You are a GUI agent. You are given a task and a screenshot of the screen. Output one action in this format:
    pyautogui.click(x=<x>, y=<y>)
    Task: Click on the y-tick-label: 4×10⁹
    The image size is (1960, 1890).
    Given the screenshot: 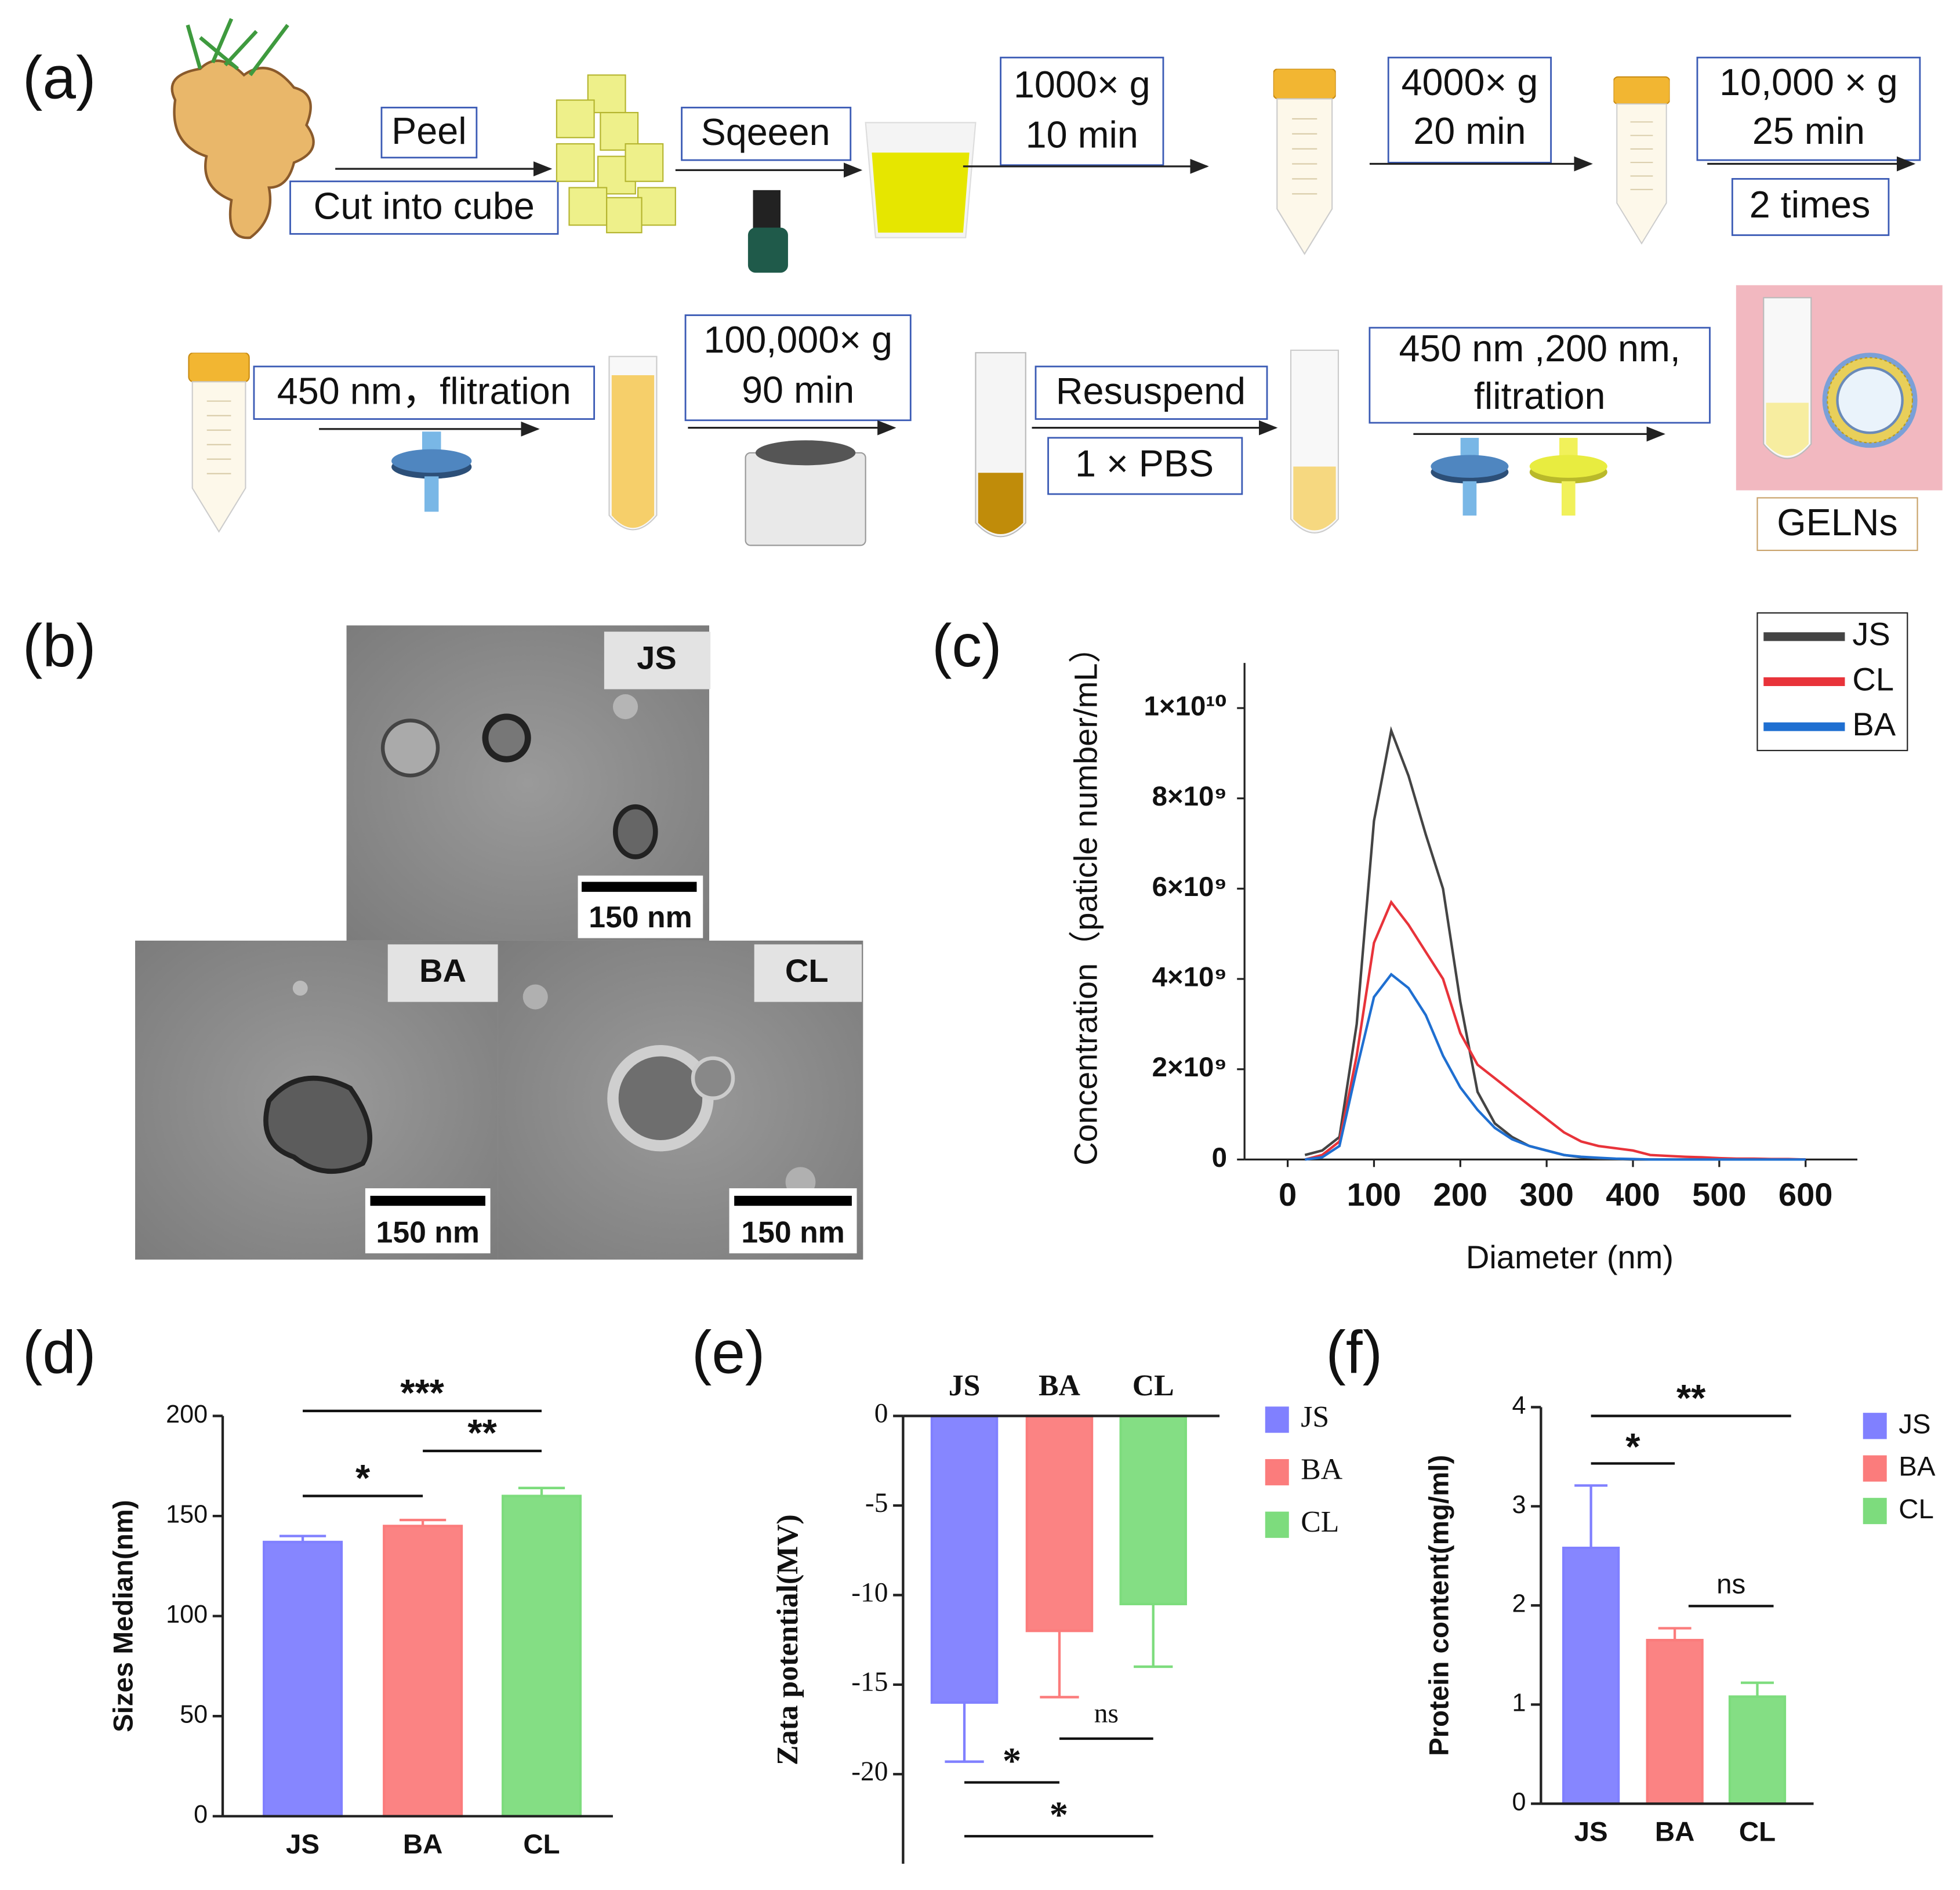 What is the action you would take?
    pyautogui.click(x=1189, y=977)
    